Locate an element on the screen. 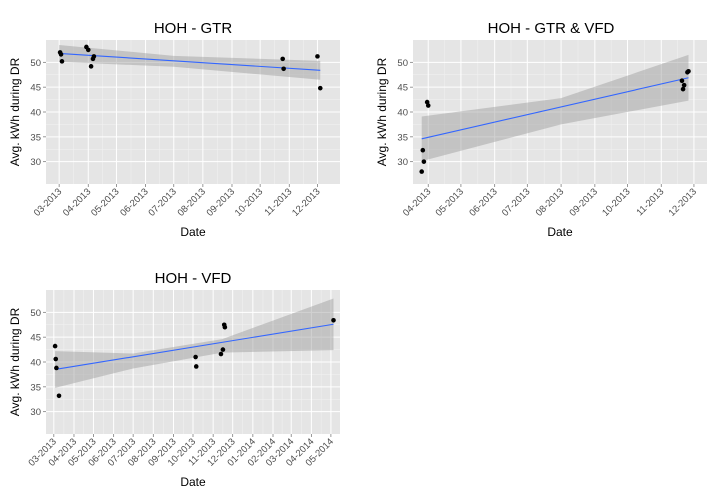  chart-title: HOH - VFD is located at coordinates (193, 278).